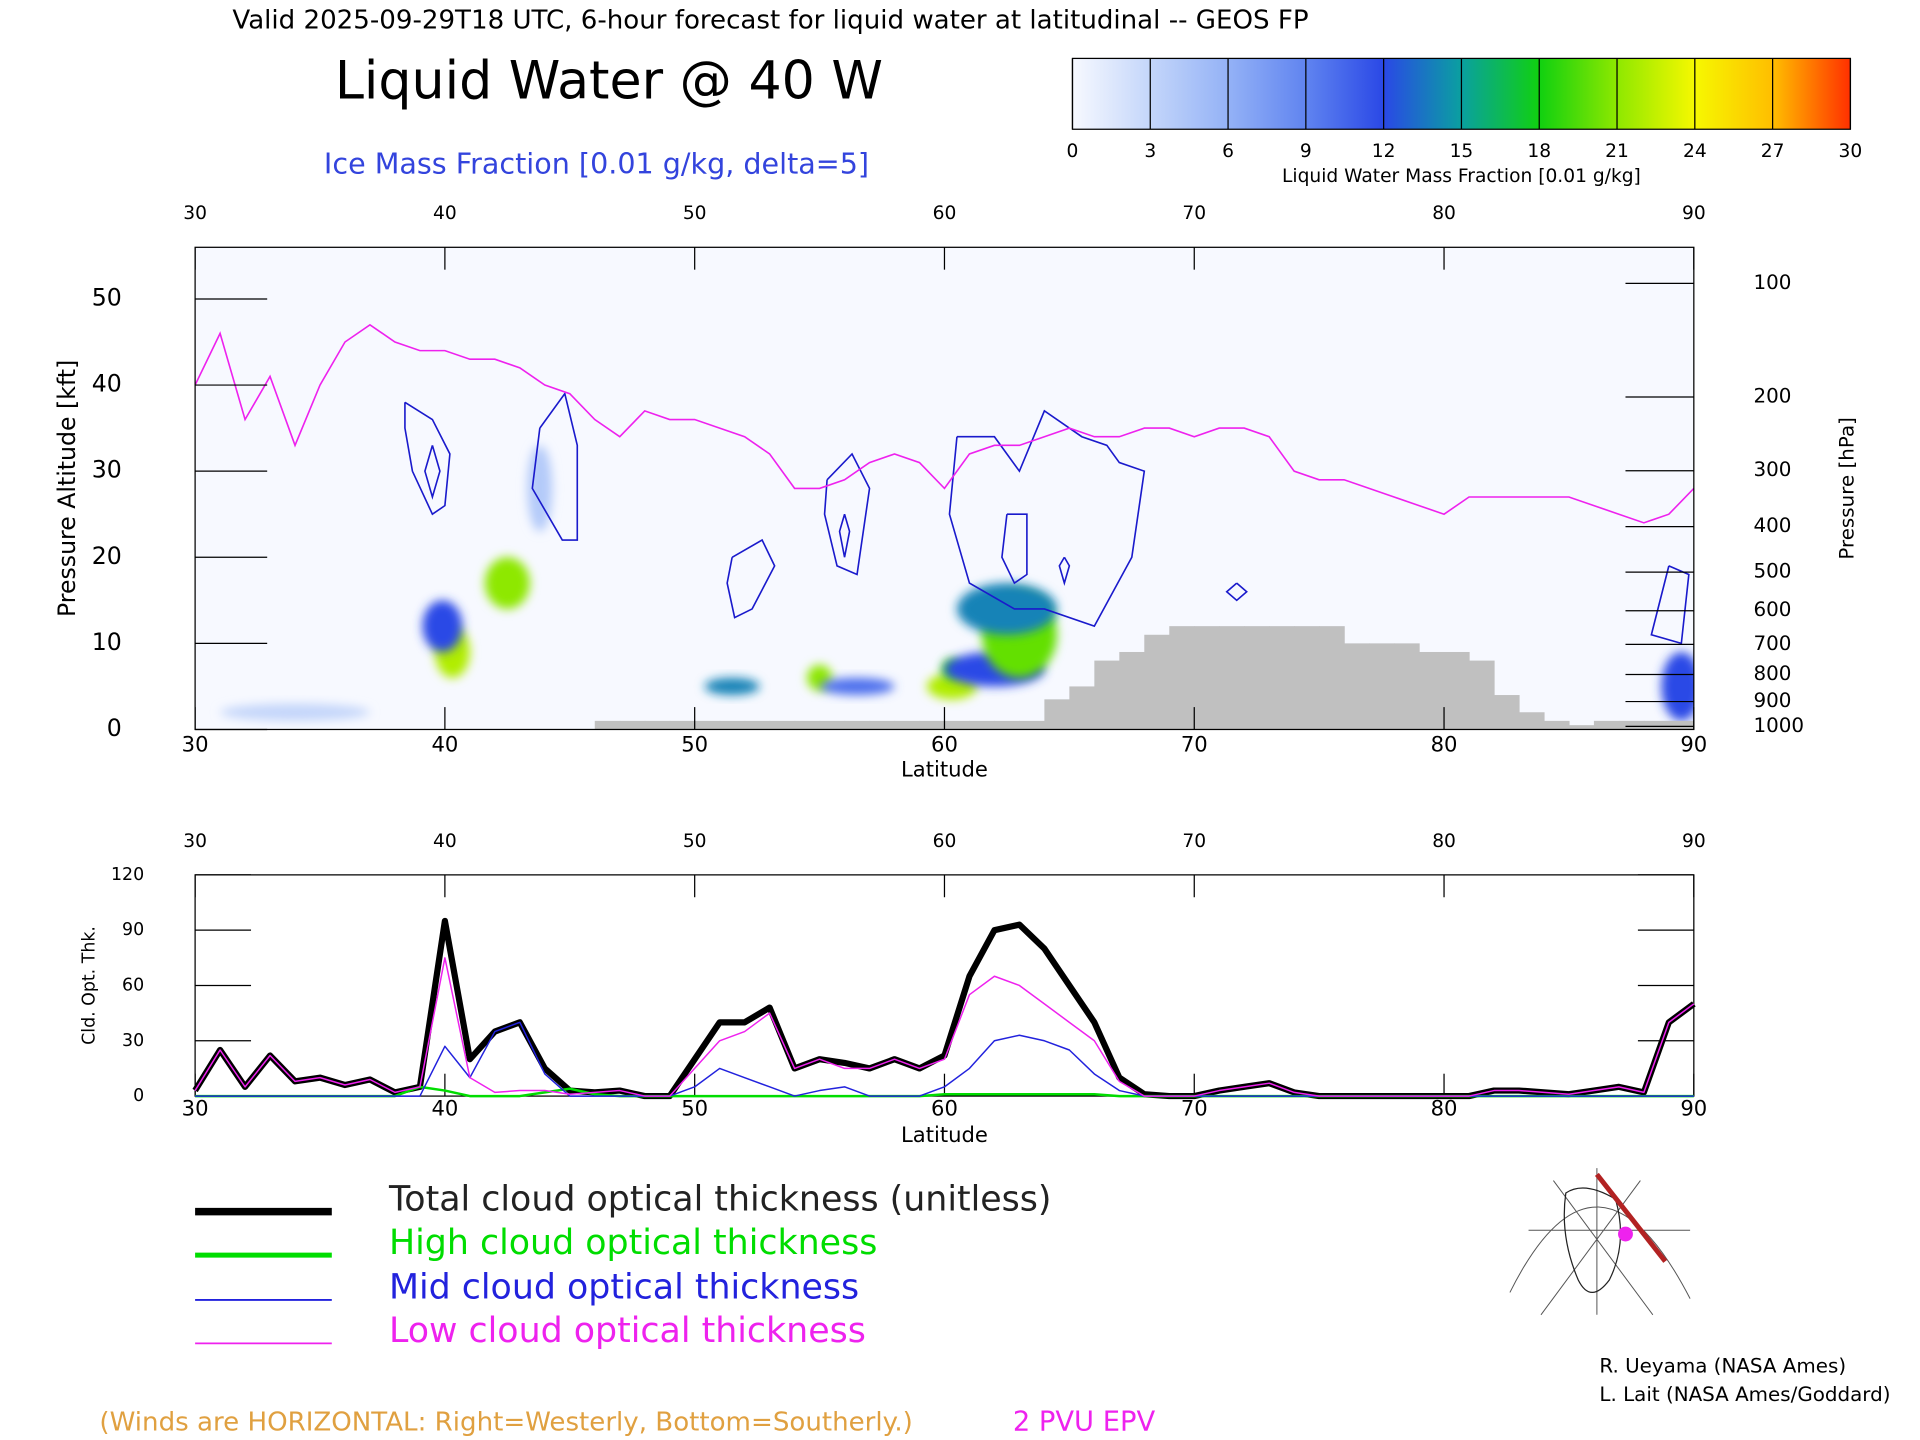 The width and height of the screenshot is (1920, 1440). Describe the element at coordinates (1695, 151) in the screenshot. I see `colorbar-tick-label: 24` at that location.